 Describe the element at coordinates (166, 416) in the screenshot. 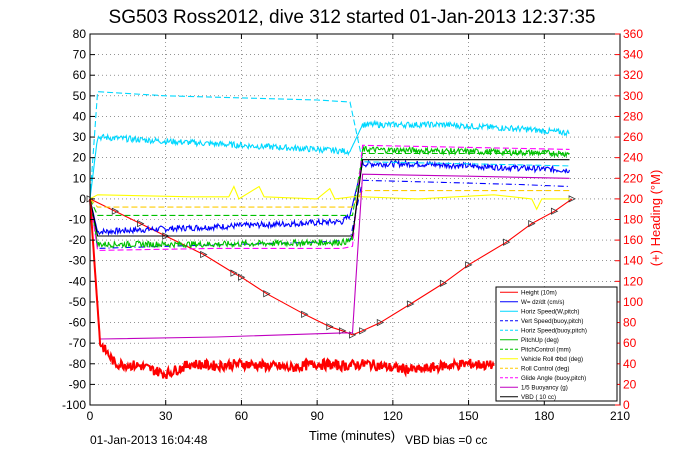

I see `x-tick-label: 30` at that location.